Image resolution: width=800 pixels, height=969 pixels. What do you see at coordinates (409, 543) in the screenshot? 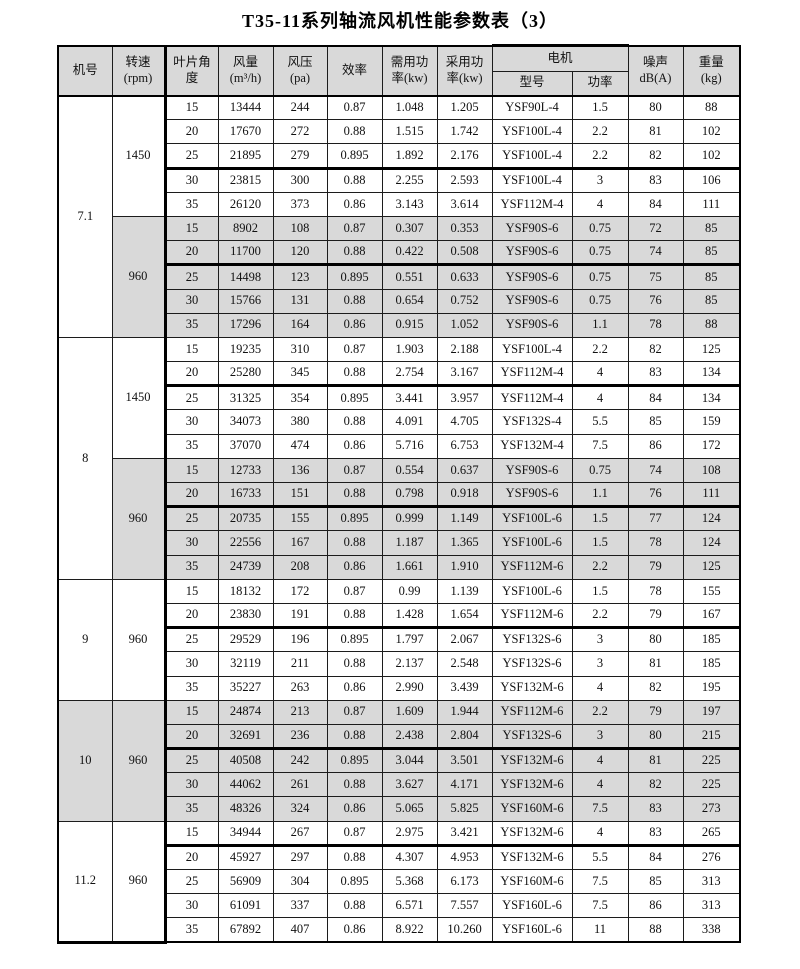
I see `cell-required-power: 1.187` at bounding box center [409, 543].